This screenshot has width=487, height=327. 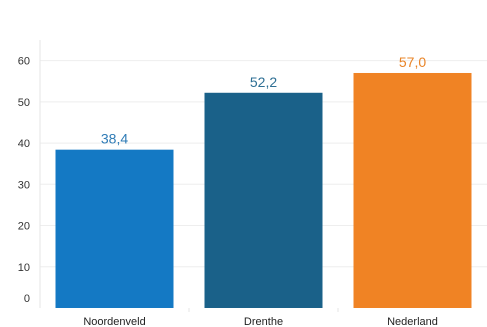 What do you see at coordinates (27, 299) in the screenshot?
I see `y-tick-label: 0` at bounding box center [27, 299].